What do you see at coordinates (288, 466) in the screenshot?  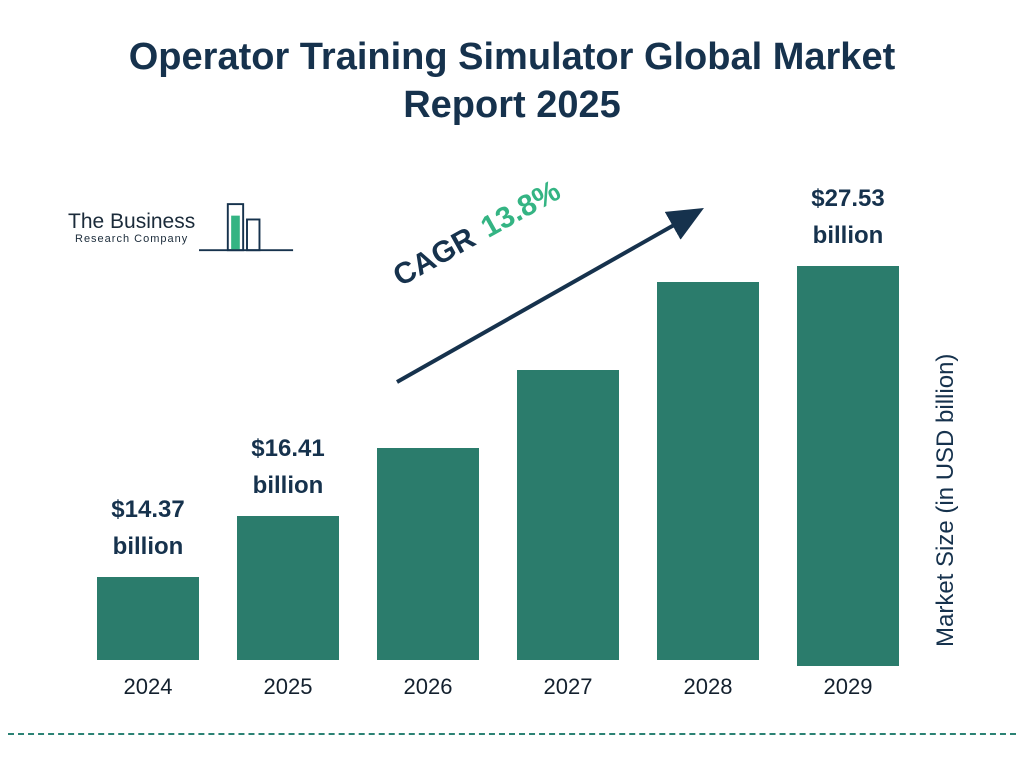 I see `bar-value-label: $16.41 billion` at bounding box center [288, 466].